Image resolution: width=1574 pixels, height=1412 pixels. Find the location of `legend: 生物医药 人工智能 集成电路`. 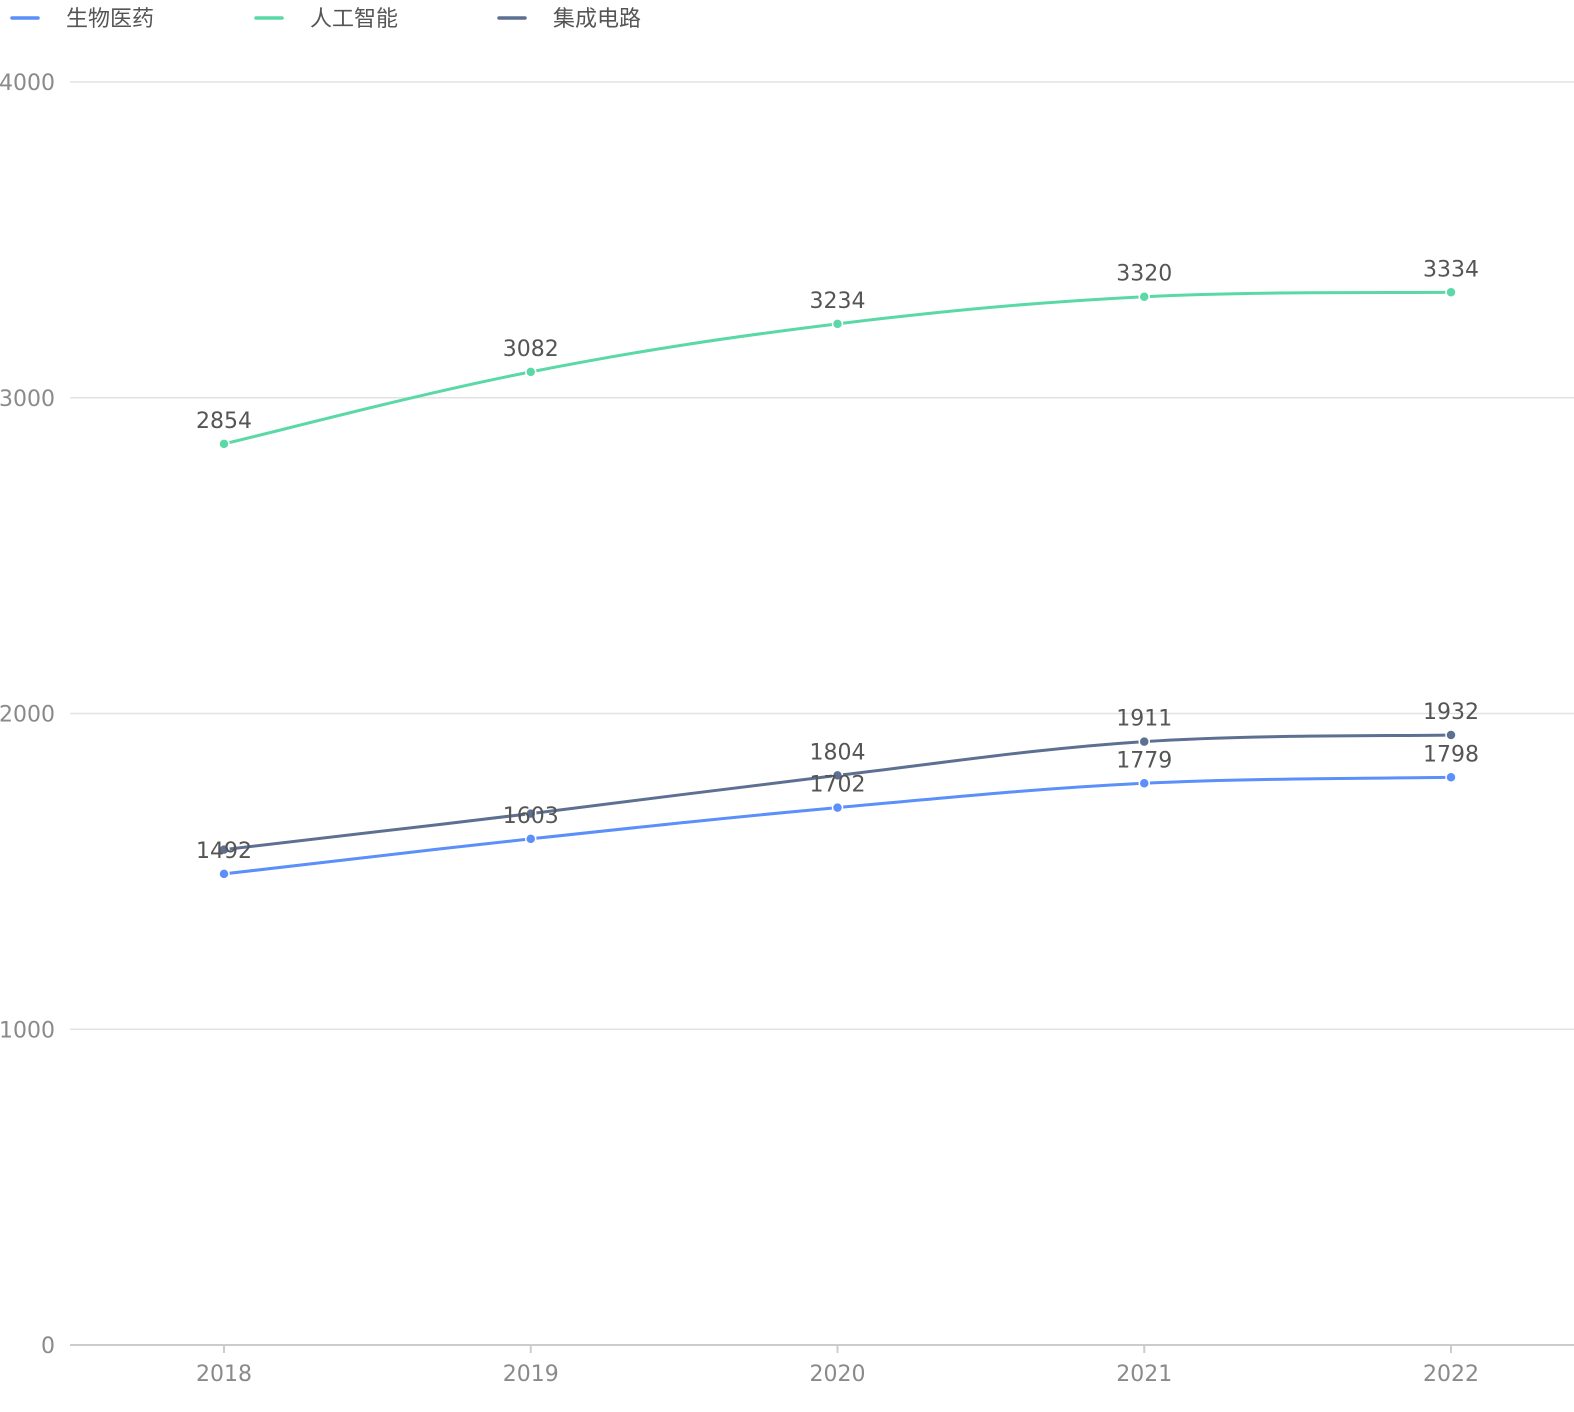

legend: 生物医药 人工智能 集成电路 is located at coordinates (325, 19).